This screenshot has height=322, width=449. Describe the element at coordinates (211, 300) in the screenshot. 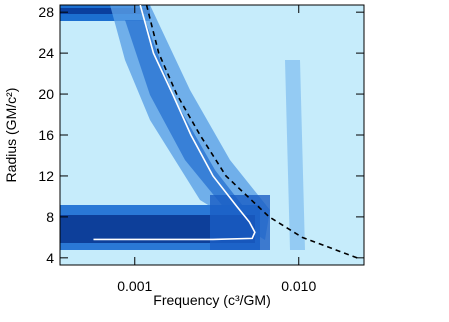

I see `x-axis-label: Frequency (c³/GM)` at that location.